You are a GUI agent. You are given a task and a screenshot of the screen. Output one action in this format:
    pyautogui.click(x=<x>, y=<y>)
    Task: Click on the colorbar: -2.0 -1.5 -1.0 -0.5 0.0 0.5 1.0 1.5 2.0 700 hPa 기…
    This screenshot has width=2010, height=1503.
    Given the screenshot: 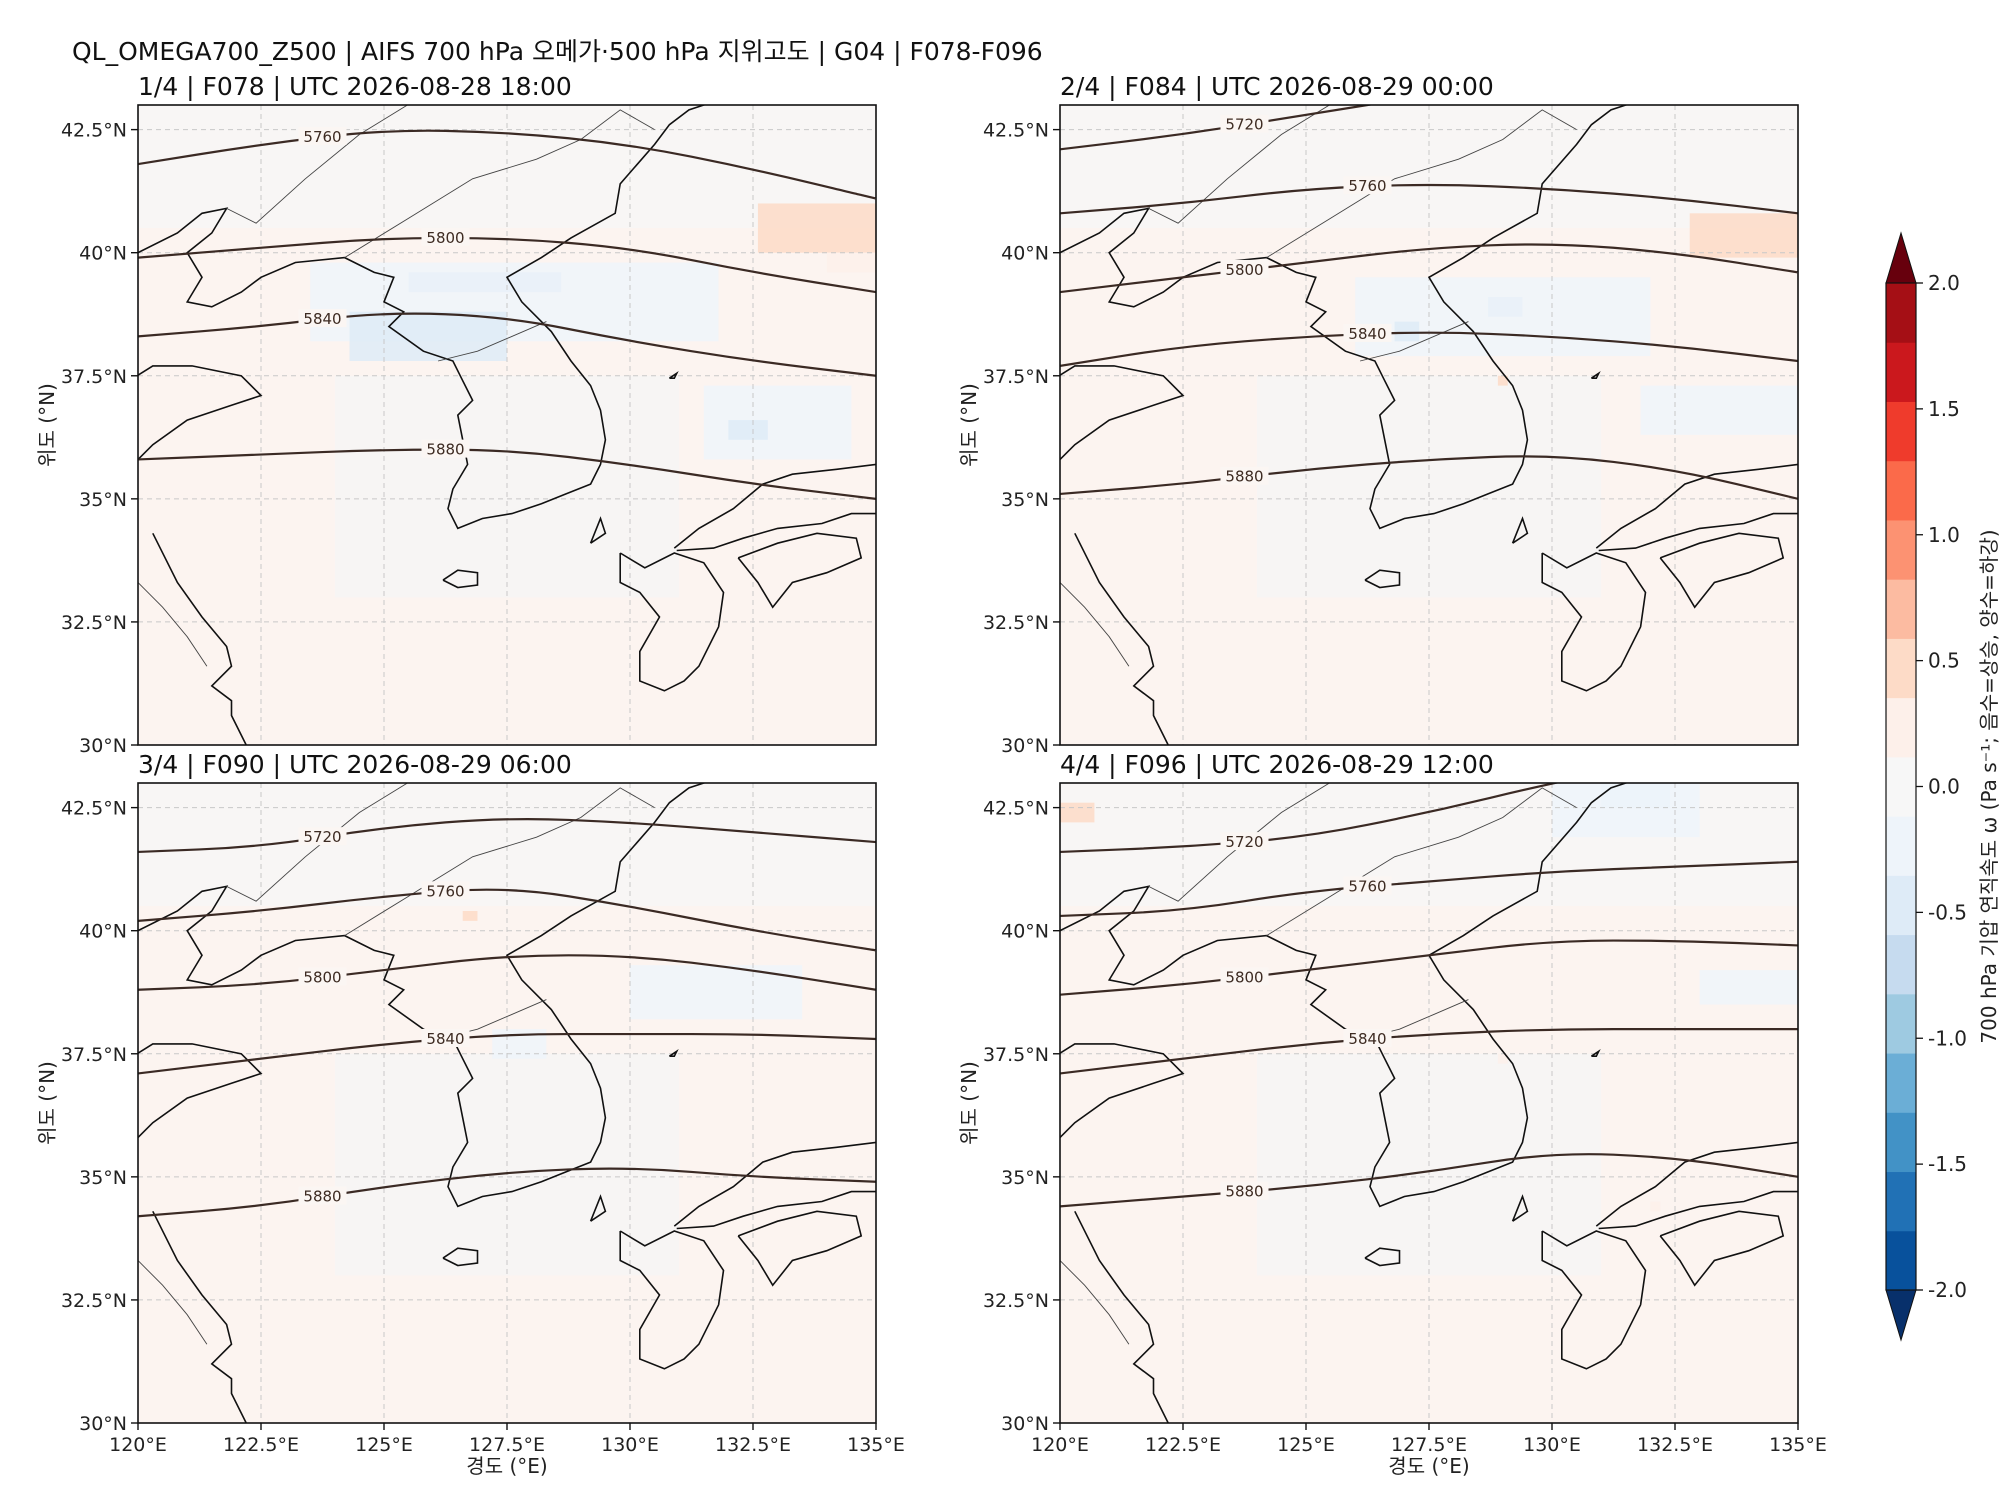 What is the action you would take?
    pyautogui.click(x=1943, y=786)
    